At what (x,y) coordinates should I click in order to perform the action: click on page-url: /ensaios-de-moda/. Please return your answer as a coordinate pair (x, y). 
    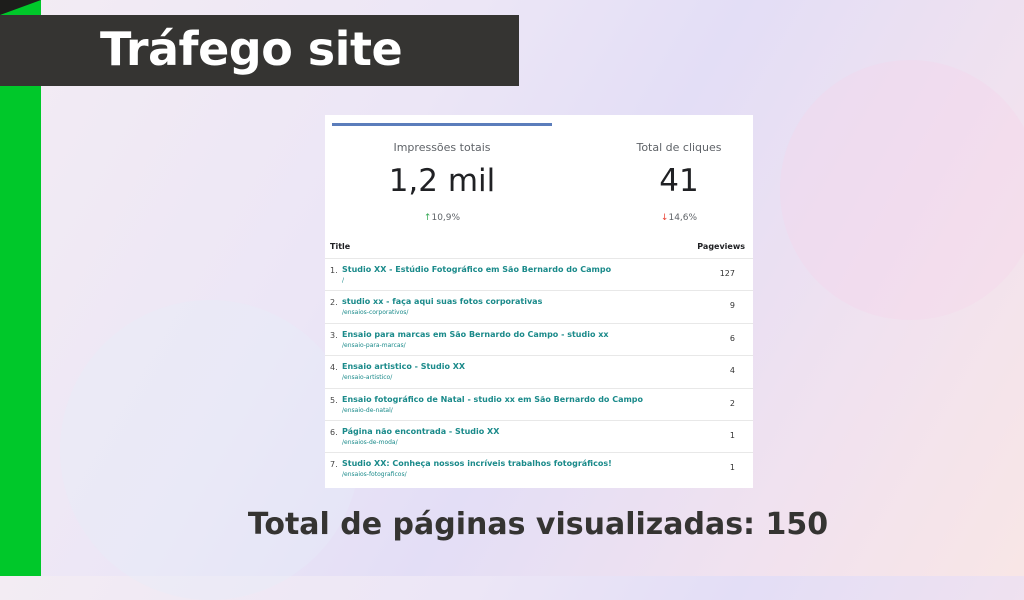
    Looking at the image, I should click on (370, 442).